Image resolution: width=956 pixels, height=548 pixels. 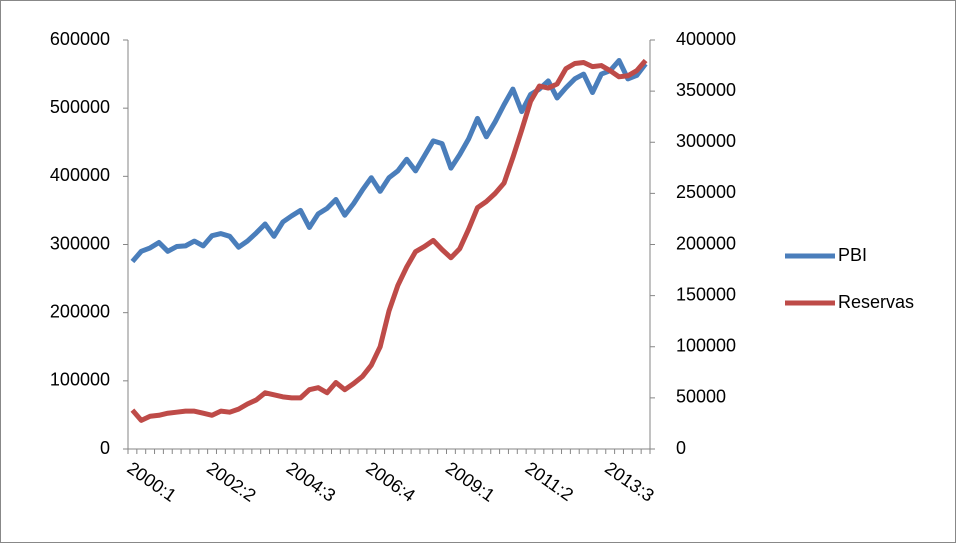 What do you see at coordinates (706, 141) in the screenshot?
I see `y2-tick-label: 300000` at bounding box center [706, 141].